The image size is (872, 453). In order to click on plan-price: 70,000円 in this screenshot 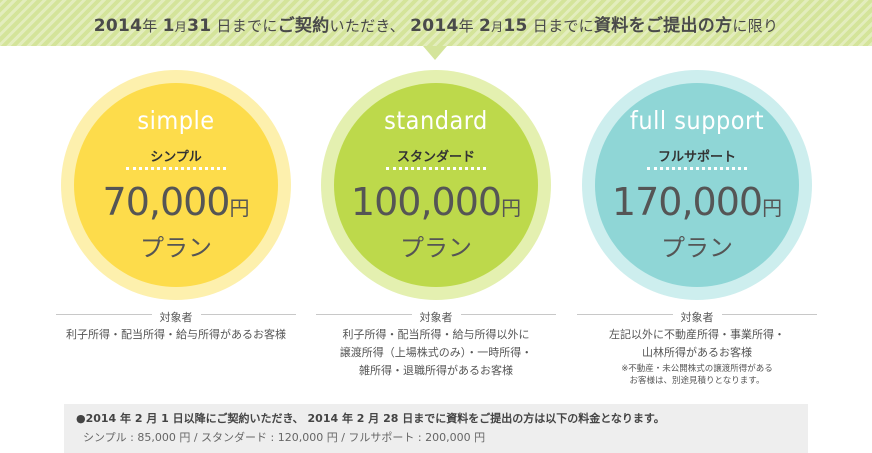, I will do `click(176, 202)`.